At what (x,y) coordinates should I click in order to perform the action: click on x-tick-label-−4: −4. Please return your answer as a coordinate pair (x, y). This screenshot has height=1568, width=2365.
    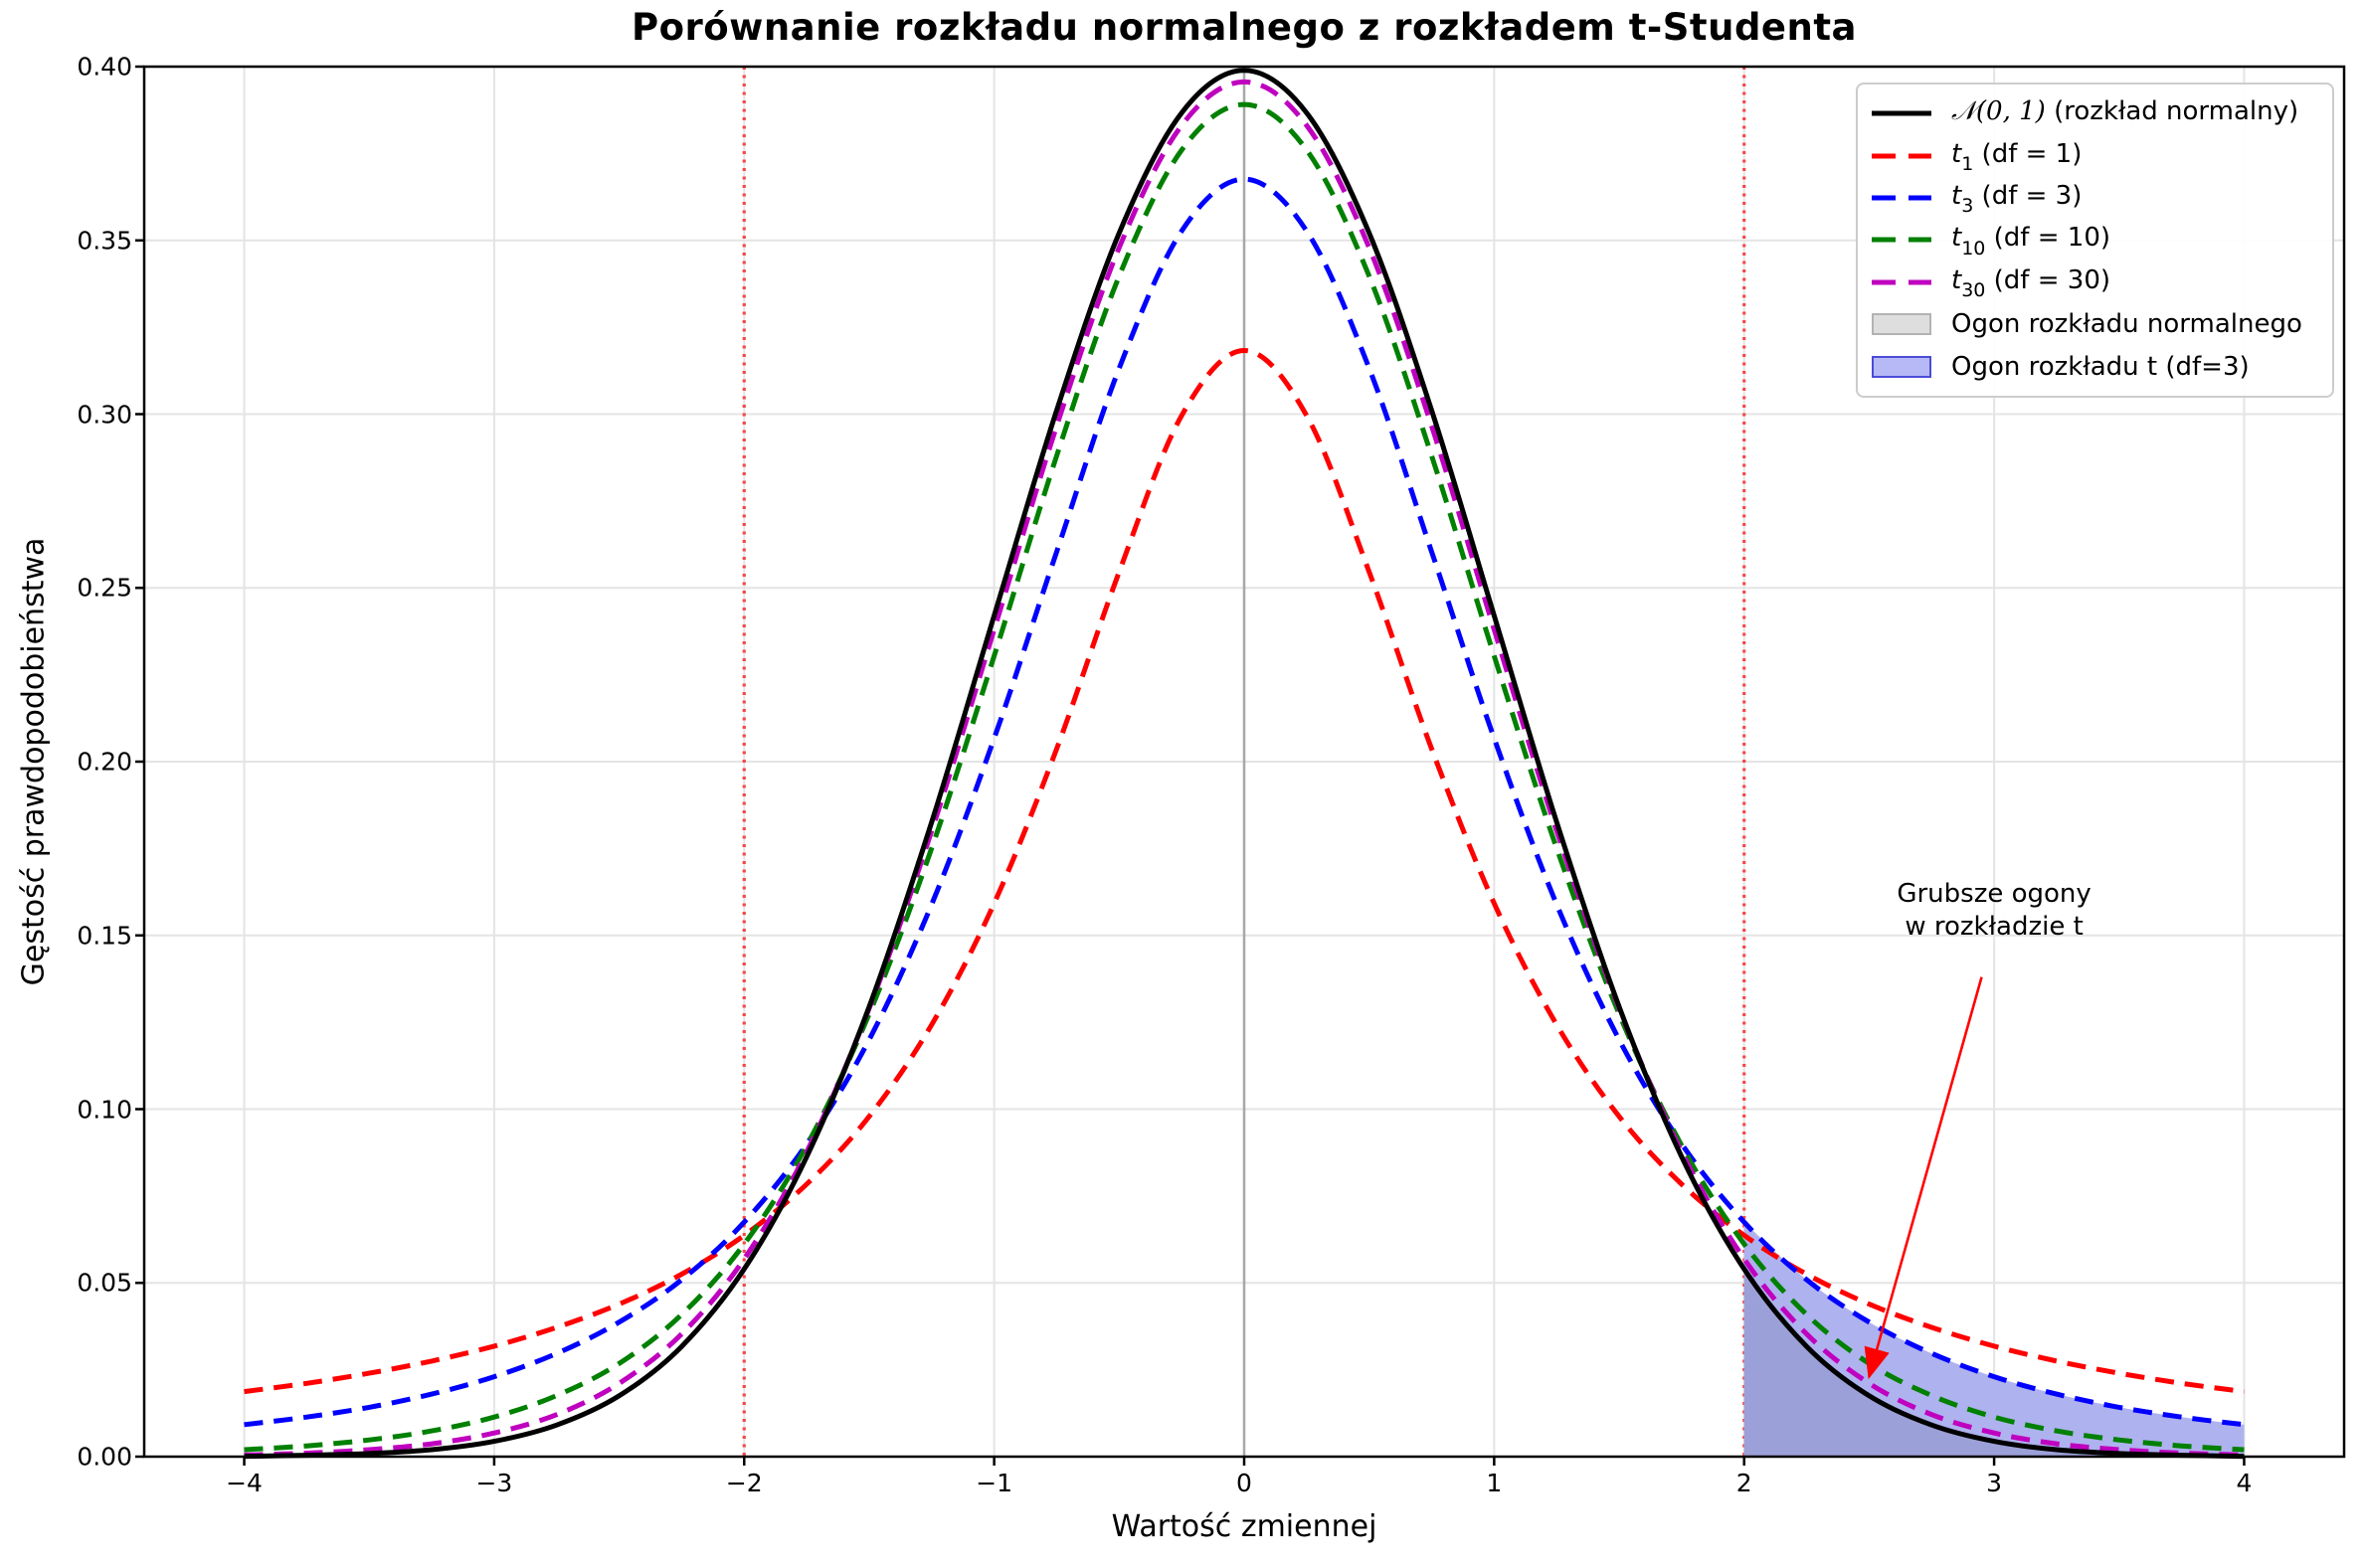
    Looking at the image, I should click on (244, 1483).